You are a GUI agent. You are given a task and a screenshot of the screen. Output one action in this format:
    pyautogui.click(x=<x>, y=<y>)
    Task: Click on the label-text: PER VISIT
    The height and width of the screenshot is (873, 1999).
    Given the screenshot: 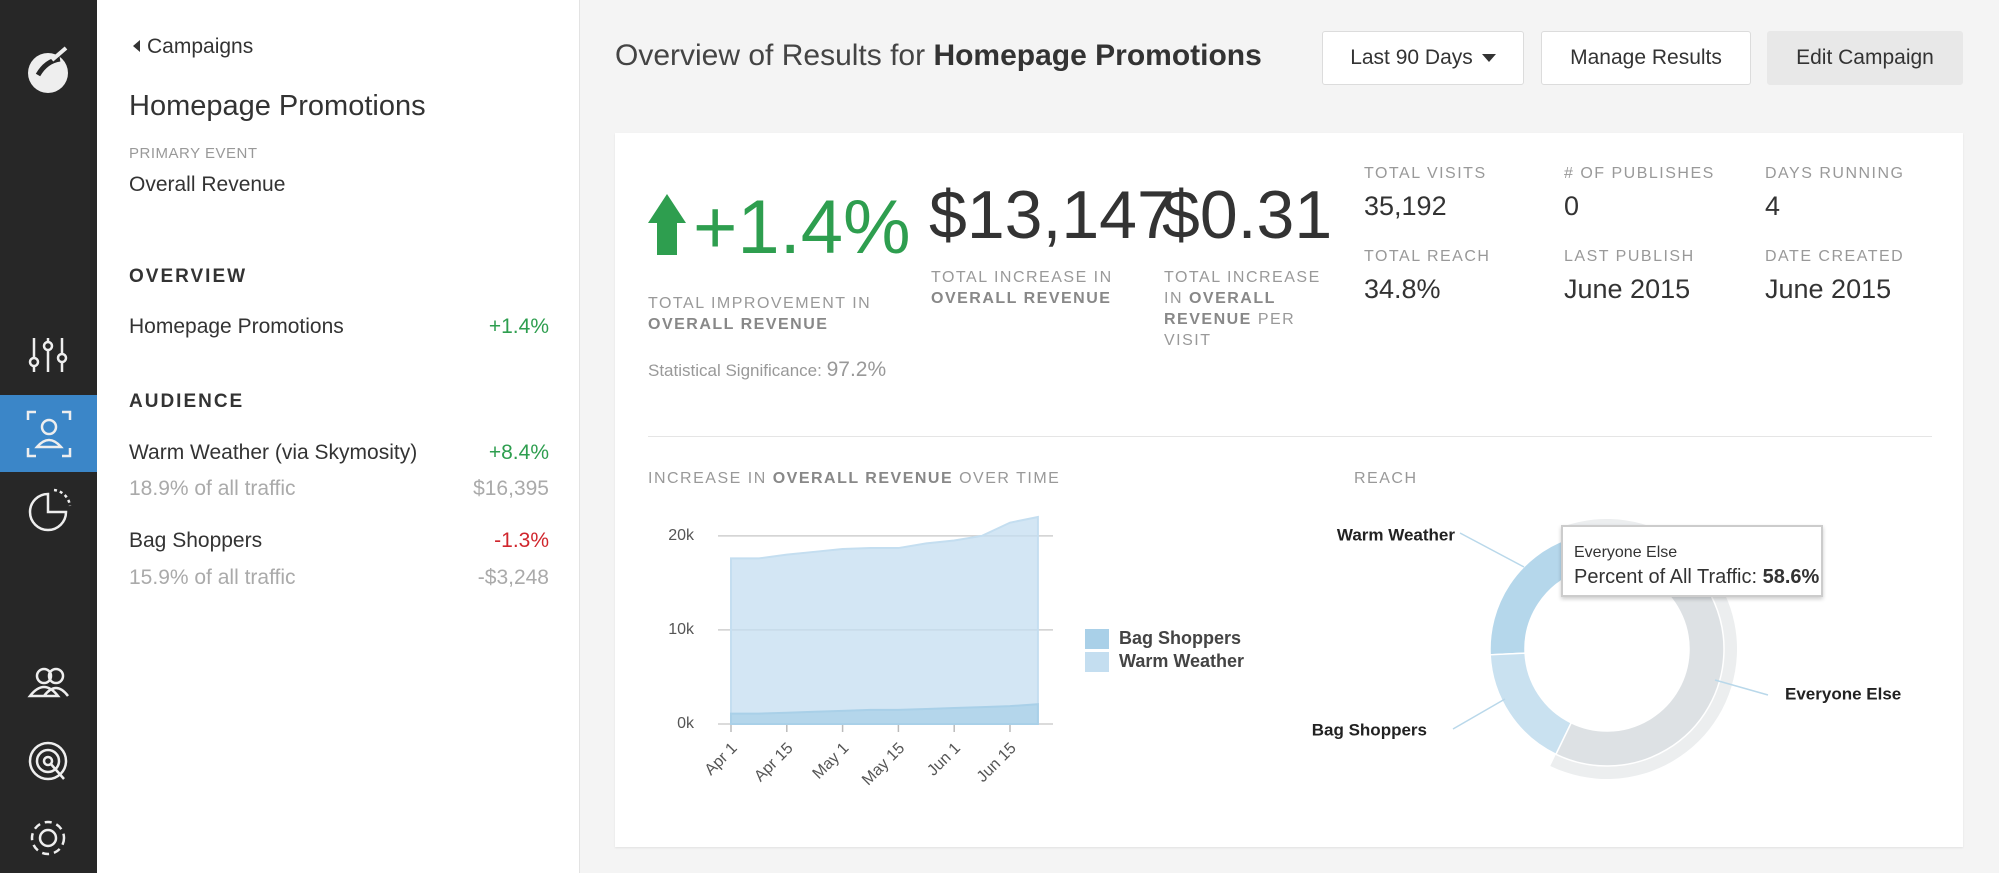 What is the action you would take?
    pyautogui.click(x=1230, y=330)
    